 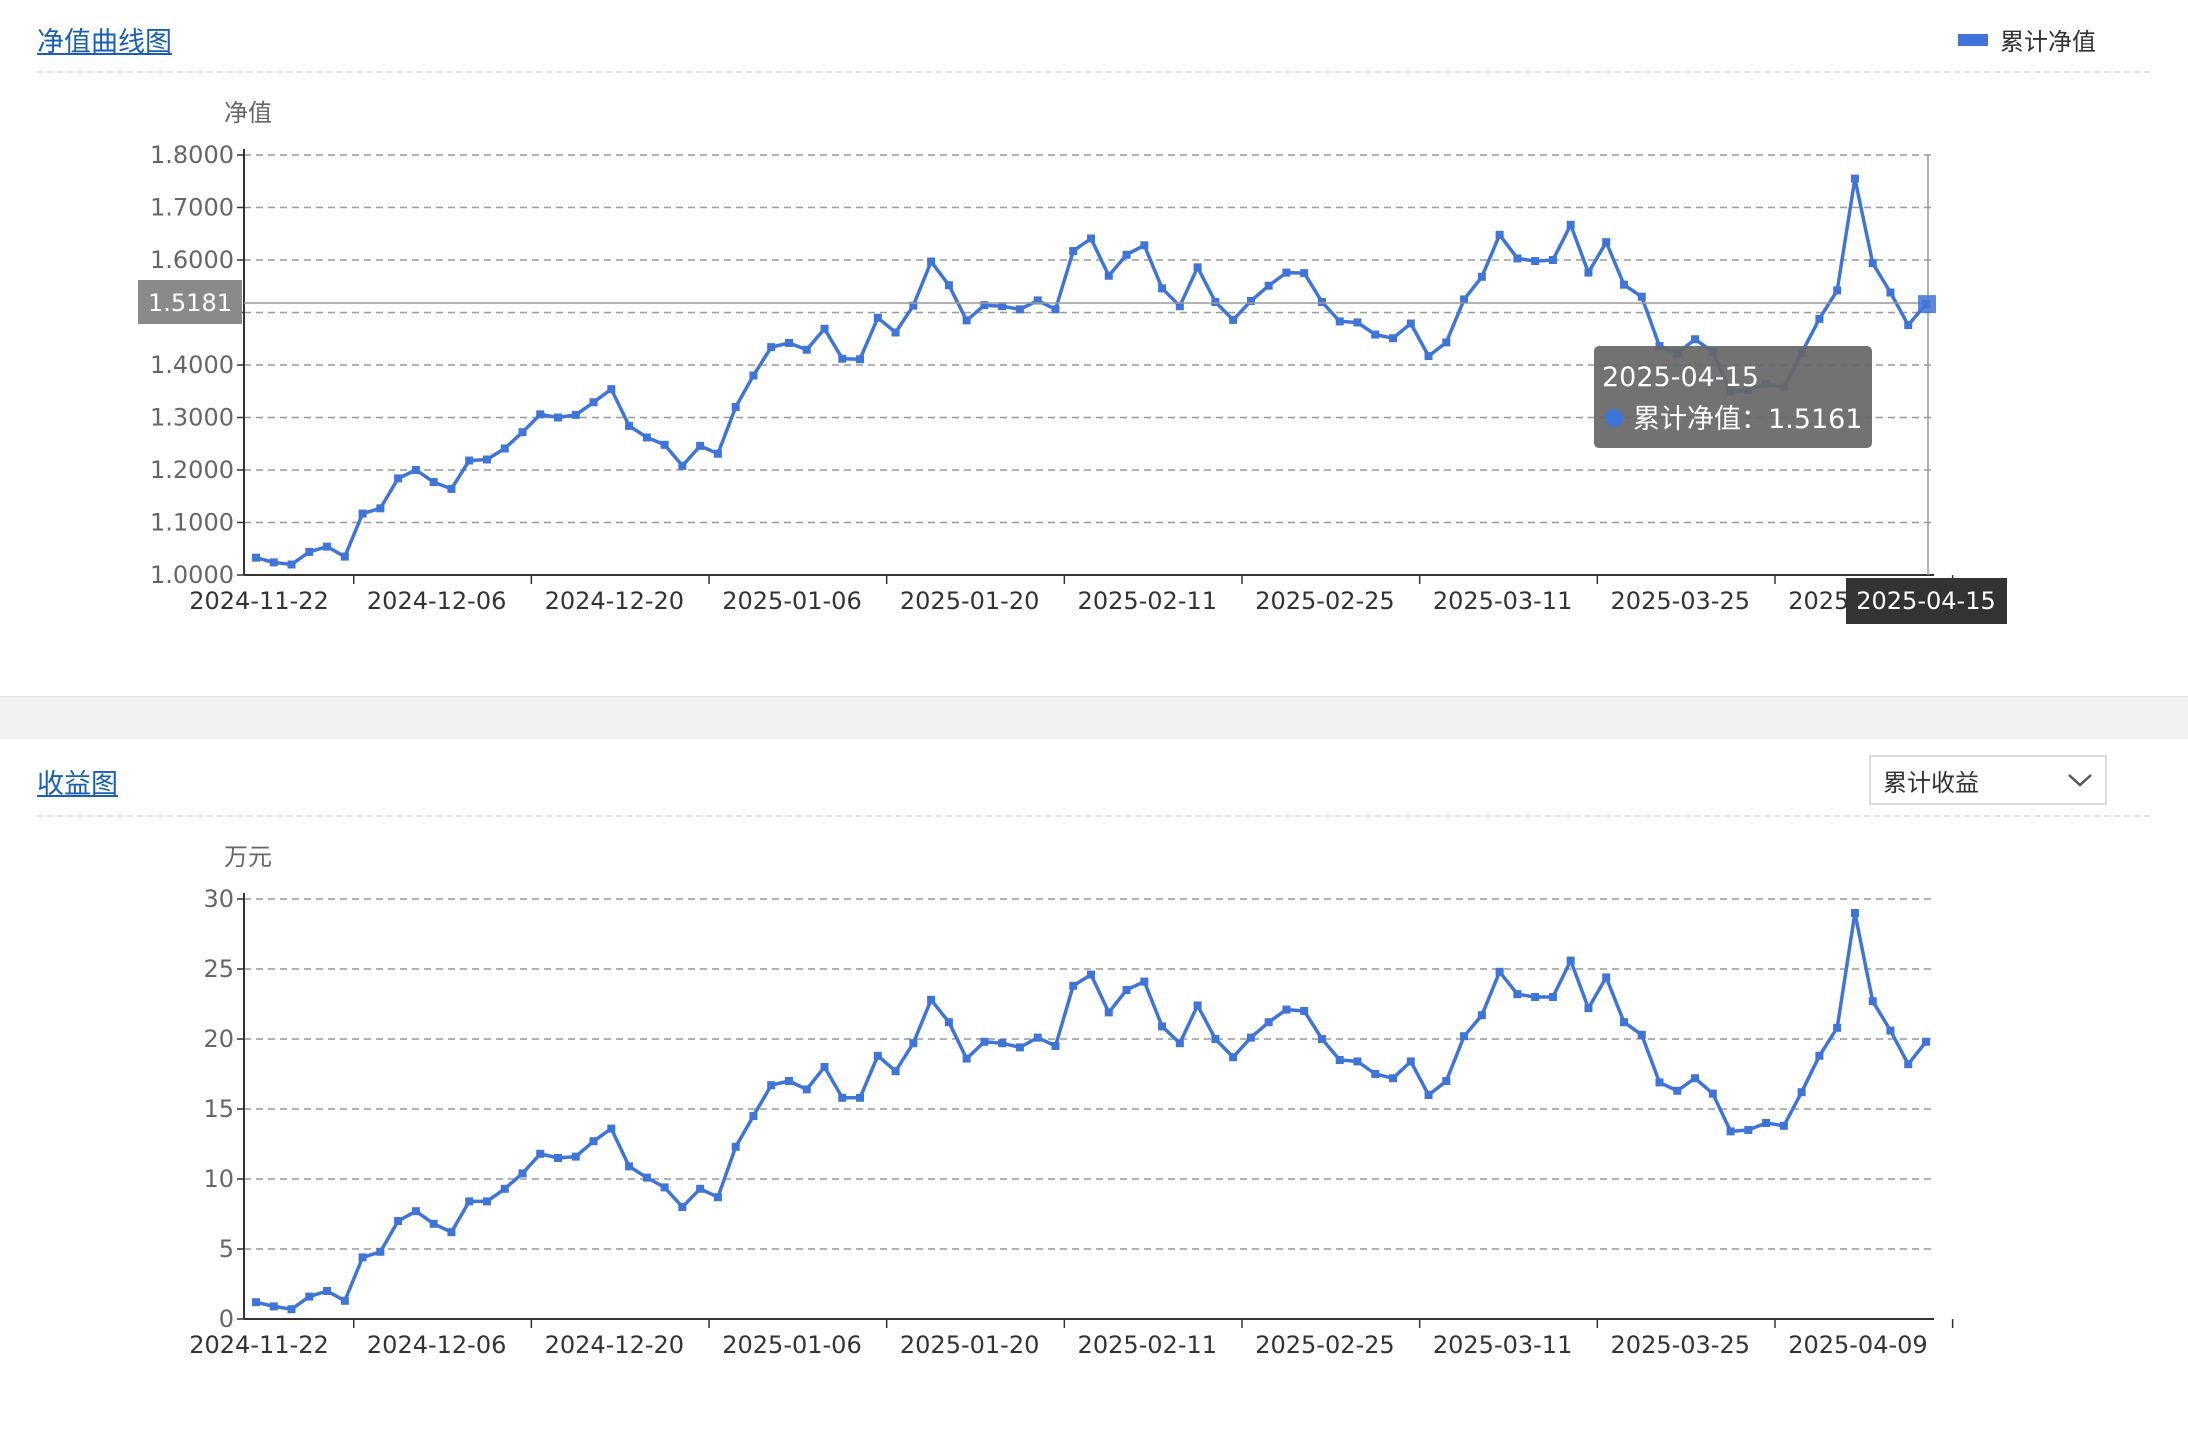 I want to click on x-tick-label: 2025-03-11, so click(x=1502, y=1345).